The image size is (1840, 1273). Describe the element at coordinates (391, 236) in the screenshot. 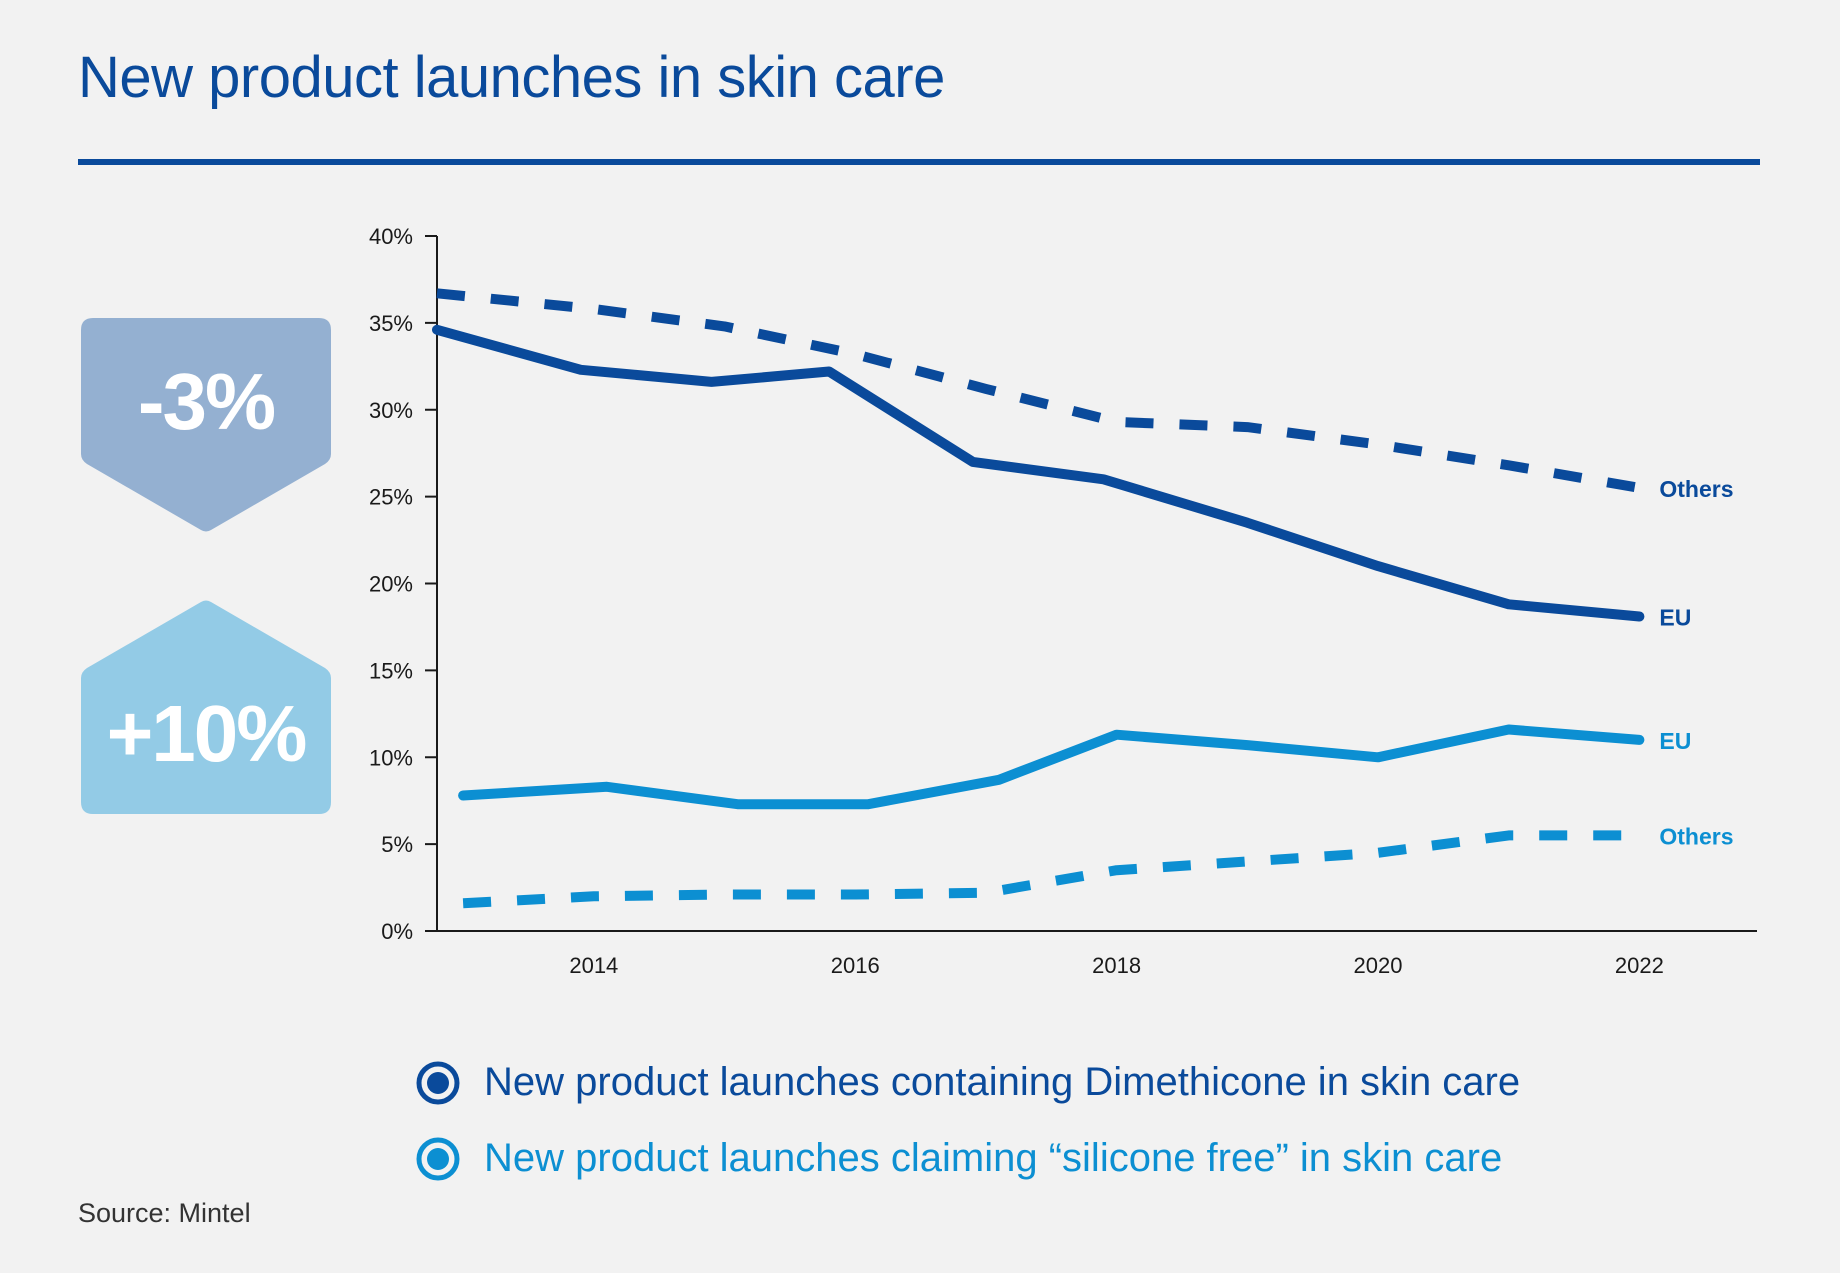

I see `y-tick-label: 40%` at that location.